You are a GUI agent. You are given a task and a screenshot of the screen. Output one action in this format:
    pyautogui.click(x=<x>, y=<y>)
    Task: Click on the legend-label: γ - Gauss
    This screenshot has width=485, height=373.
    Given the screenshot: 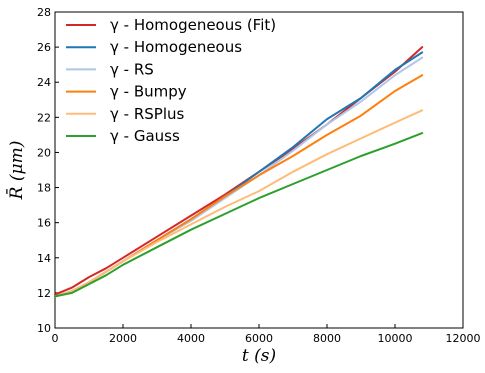 What is the action you would take?
    pyautogui.click(x=145, y=136)
    